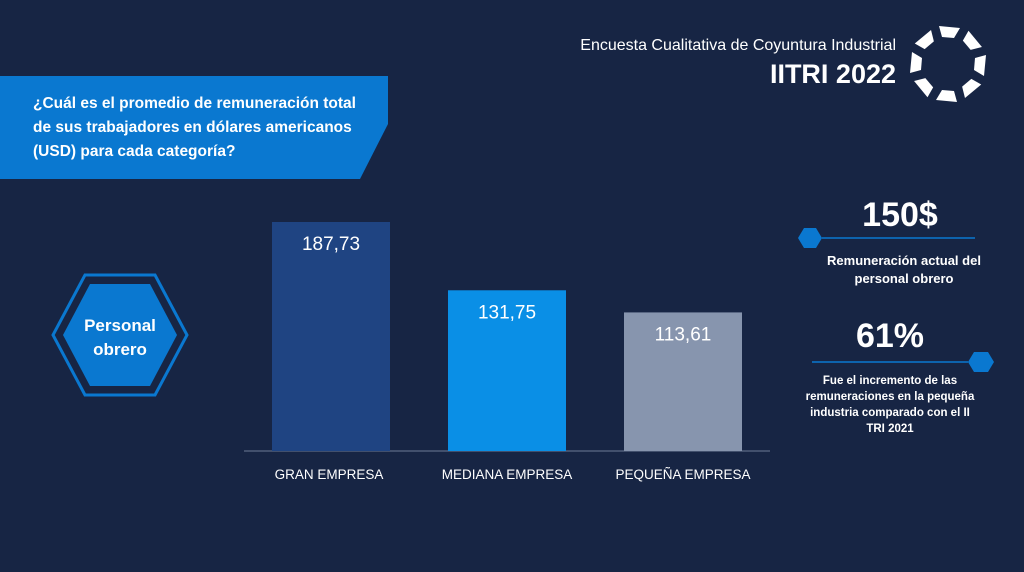 This screenshot has height=572, width=1024. What do you see at coordinates (507, 312) in the screenshot?
I see `bar-value-label-1: 131,75` at bounding box center [507, 312].